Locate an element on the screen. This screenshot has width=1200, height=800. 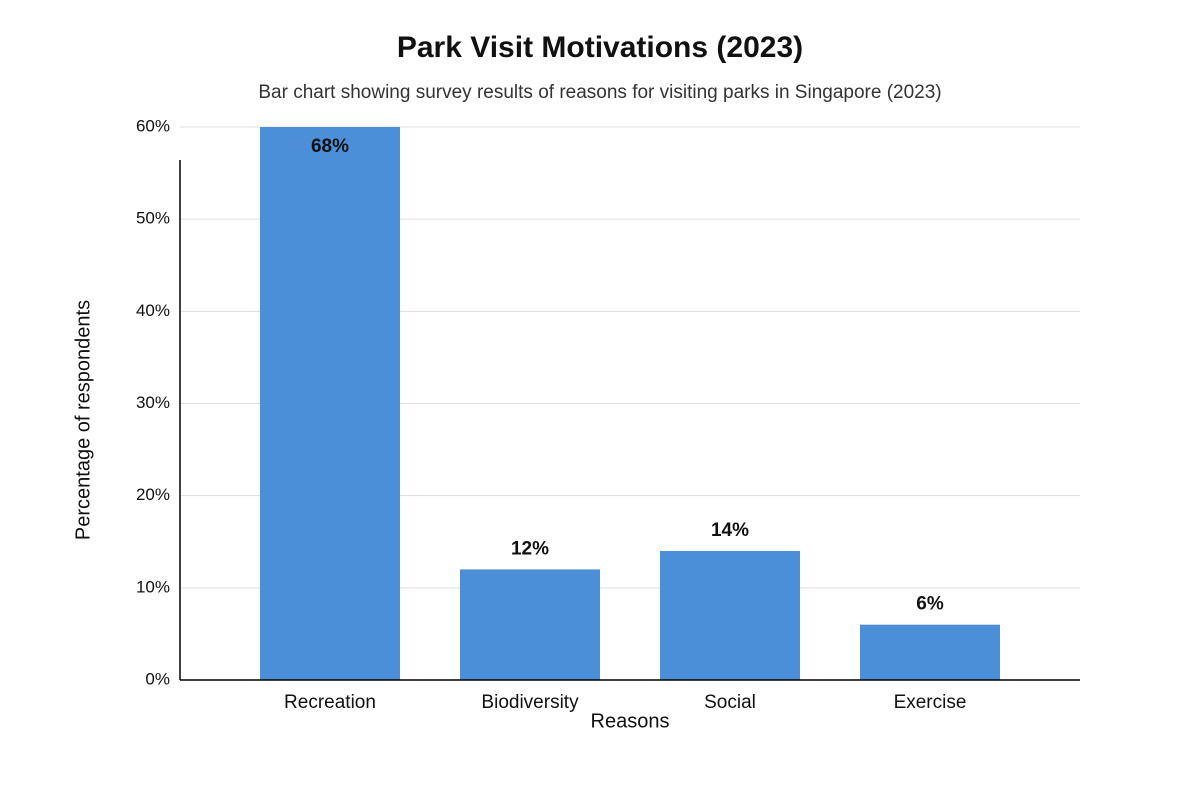
x-axis-title: Reasons is located at coordinates (630, 721).